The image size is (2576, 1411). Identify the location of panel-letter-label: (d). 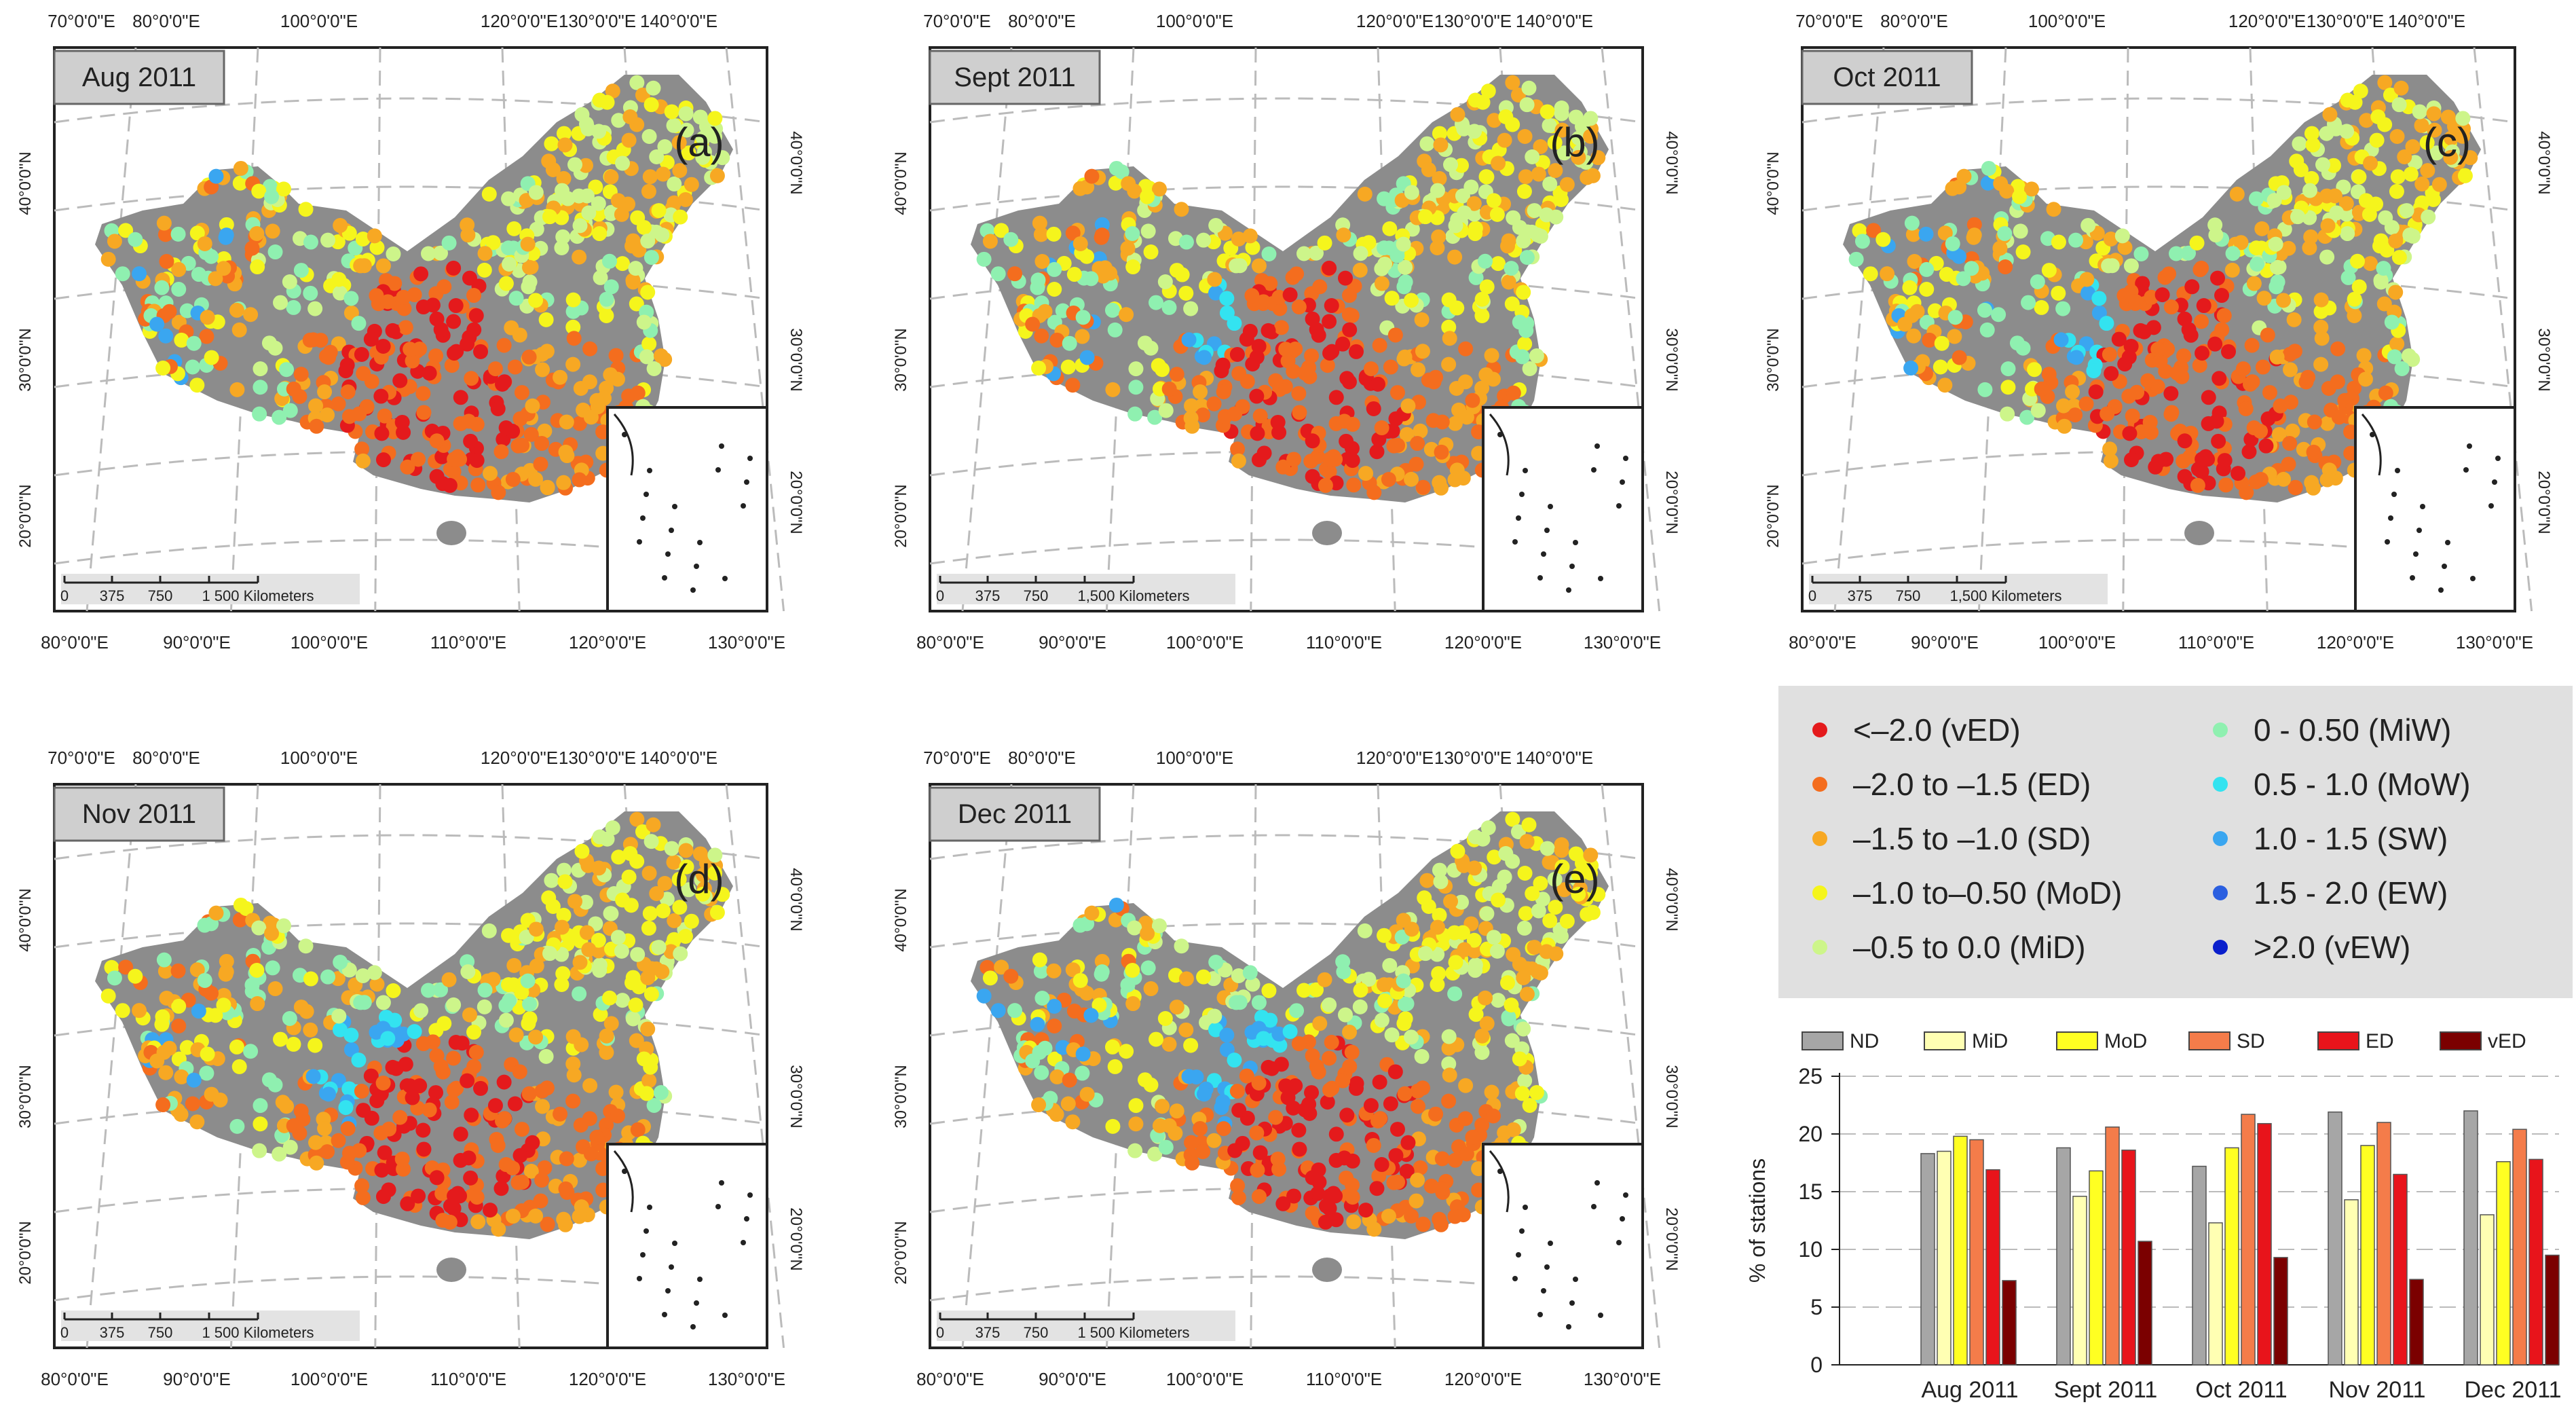
(699, 879).